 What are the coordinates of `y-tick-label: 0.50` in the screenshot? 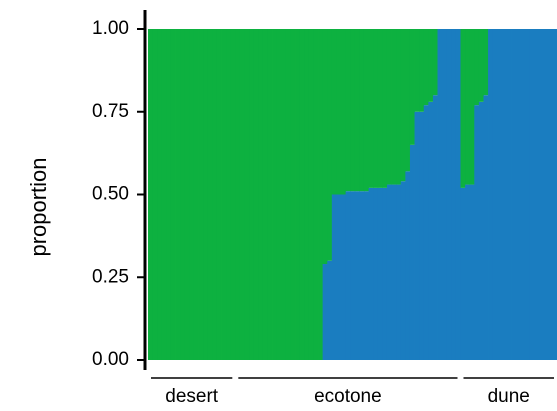 It's located at (110, 194).